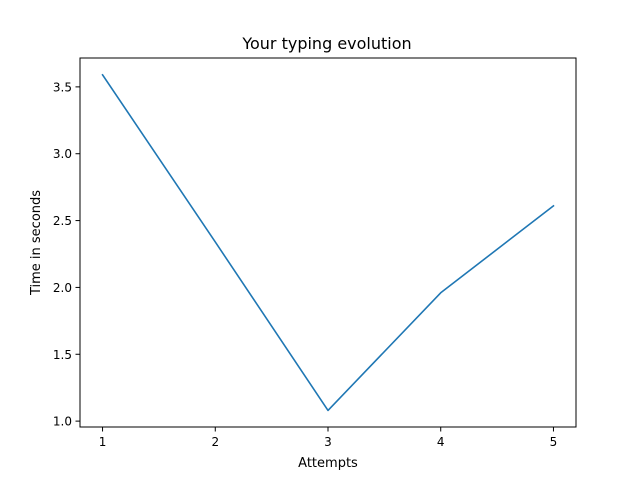 The height and width of the screenshot is (480, 640). What do you see at coordinates (62, 221) in the screenshot?
I see `y-tick-label: 2.5` at bounding box center [62, 221].